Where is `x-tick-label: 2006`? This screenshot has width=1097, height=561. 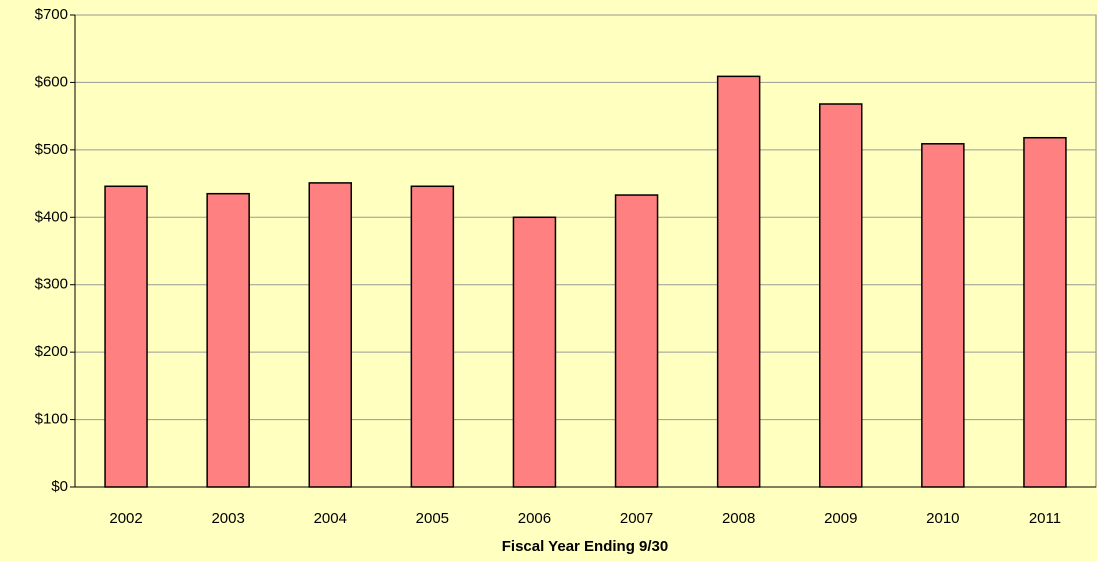 x-tick-label: 2006 is located at coordinates (534, 518).